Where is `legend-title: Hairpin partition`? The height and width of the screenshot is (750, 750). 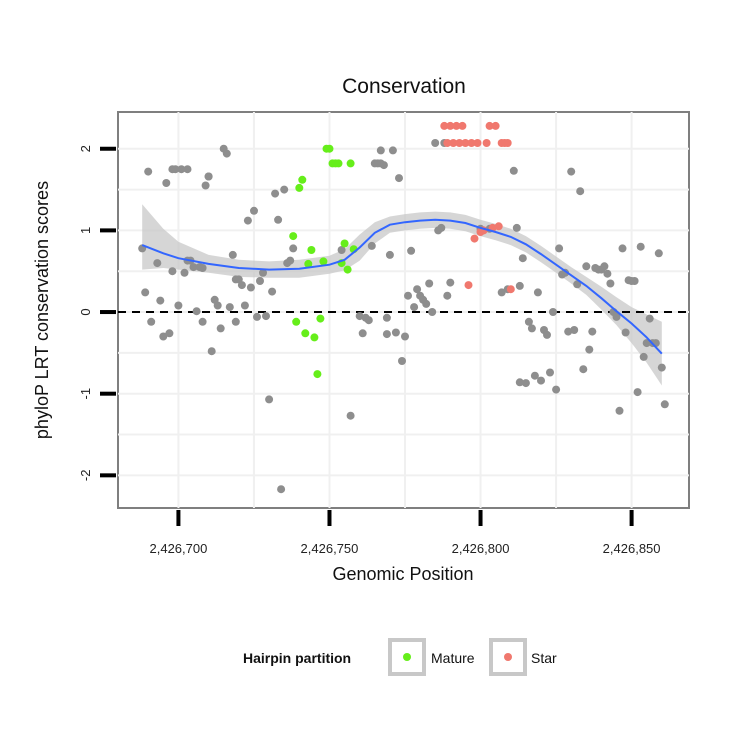
legend-title: Hairpin partition is located at coordinates (297, 658).